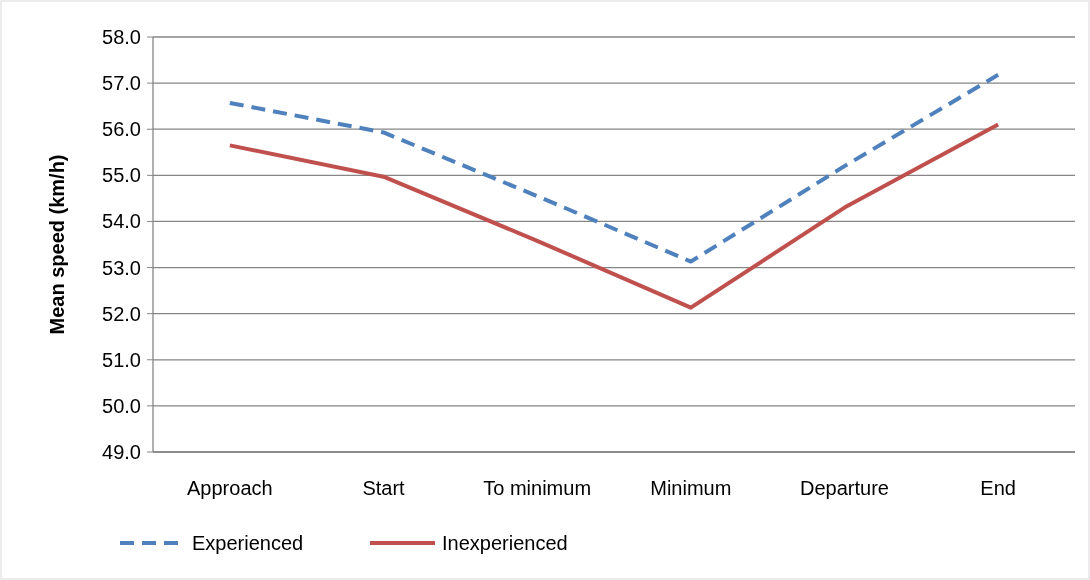 This screenshot has width=1090, height=580. I want to click on legend-label: Experienced, so click(248, 543).